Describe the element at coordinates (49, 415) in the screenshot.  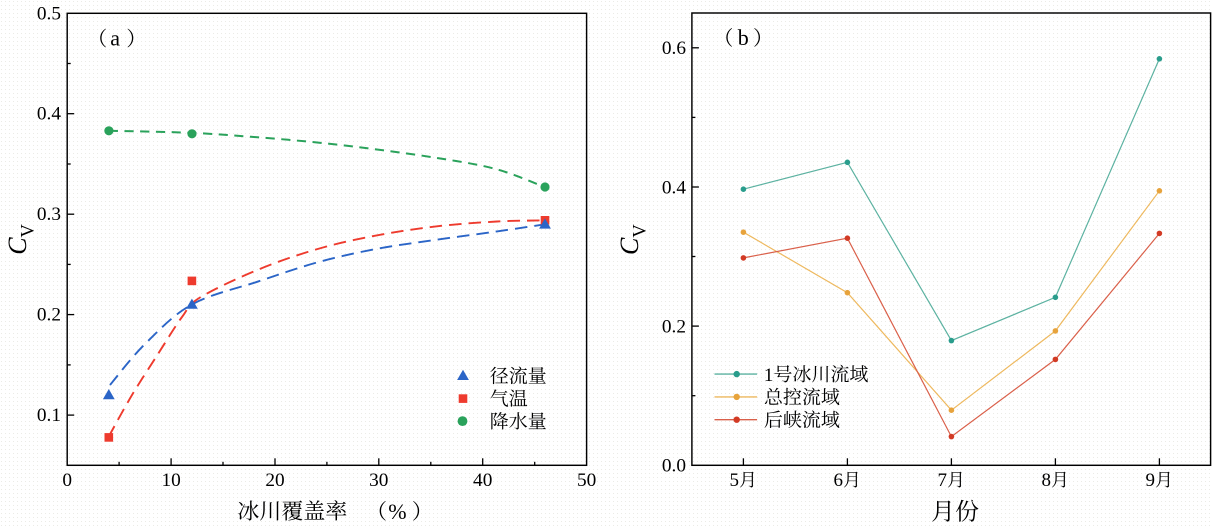
I see `svg-text: 0.1` at that location.